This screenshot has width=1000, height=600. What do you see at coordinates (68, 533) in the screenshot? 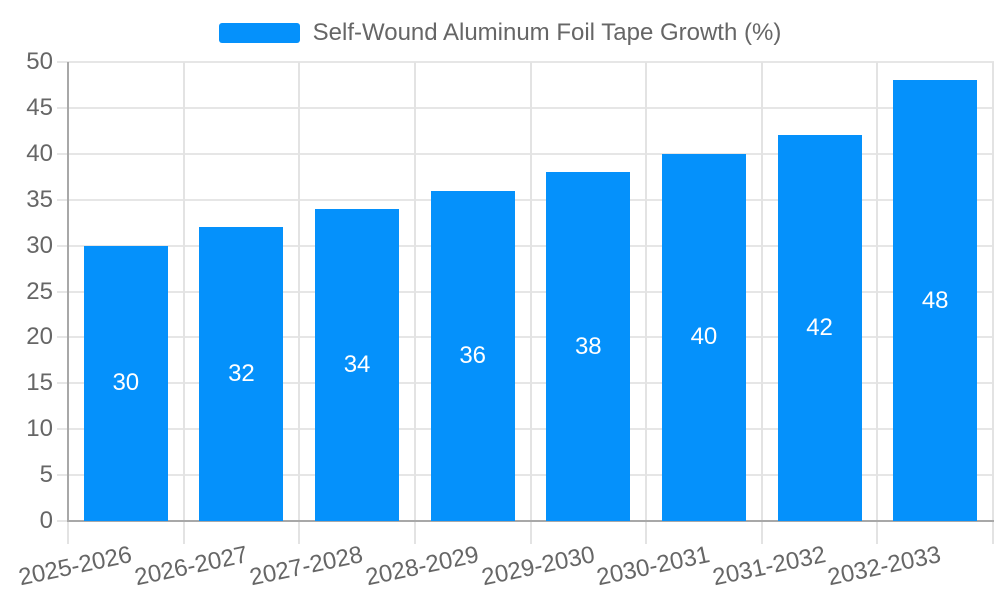
I see `x-tick-mark` at bounding box center [68, 533].